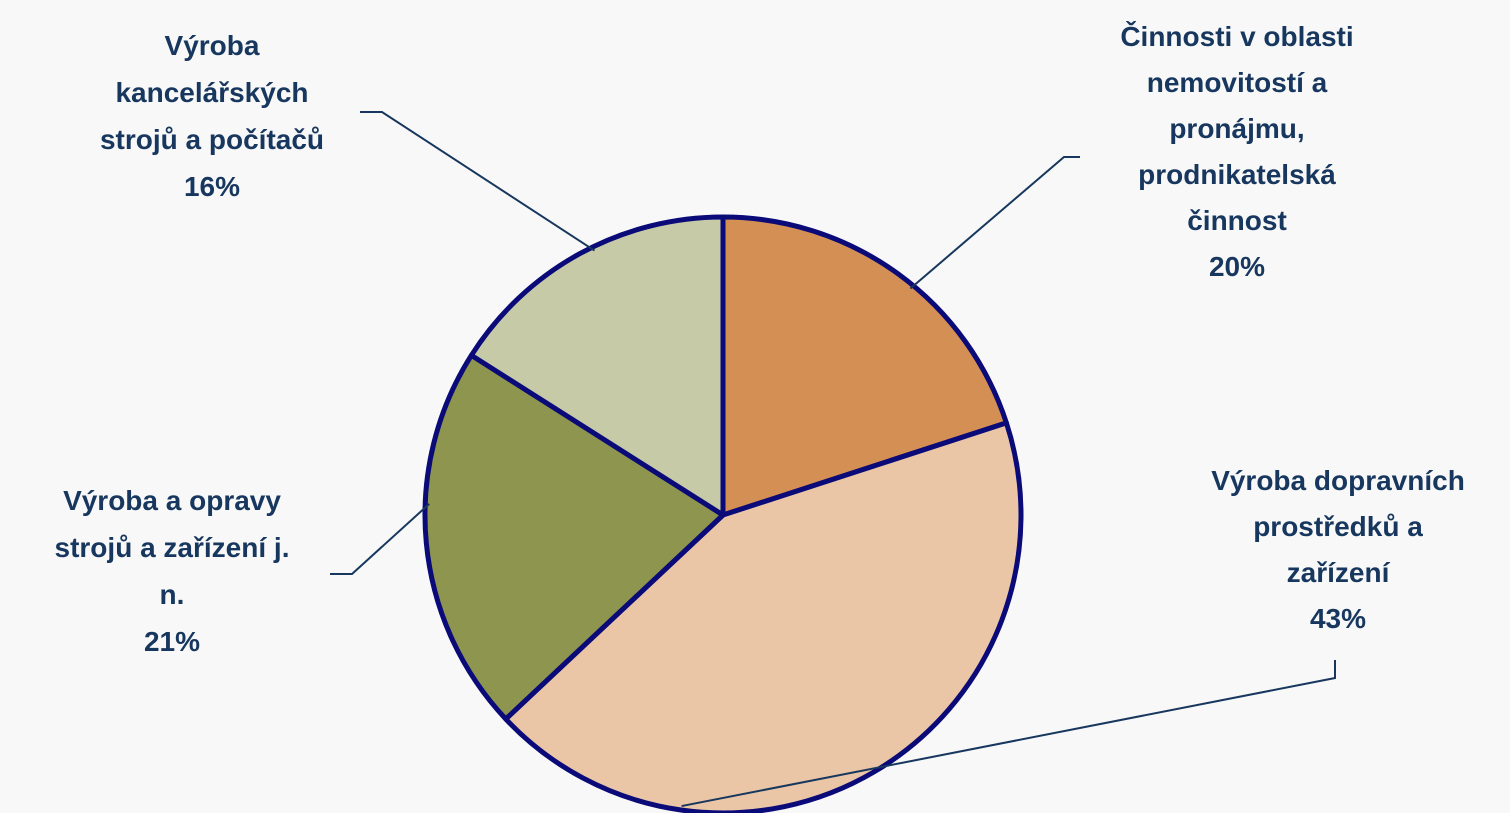 This screenshot has width=1510, height=813. I want to click on slice-label-line: strojů a počítačů, so click(212, 139).